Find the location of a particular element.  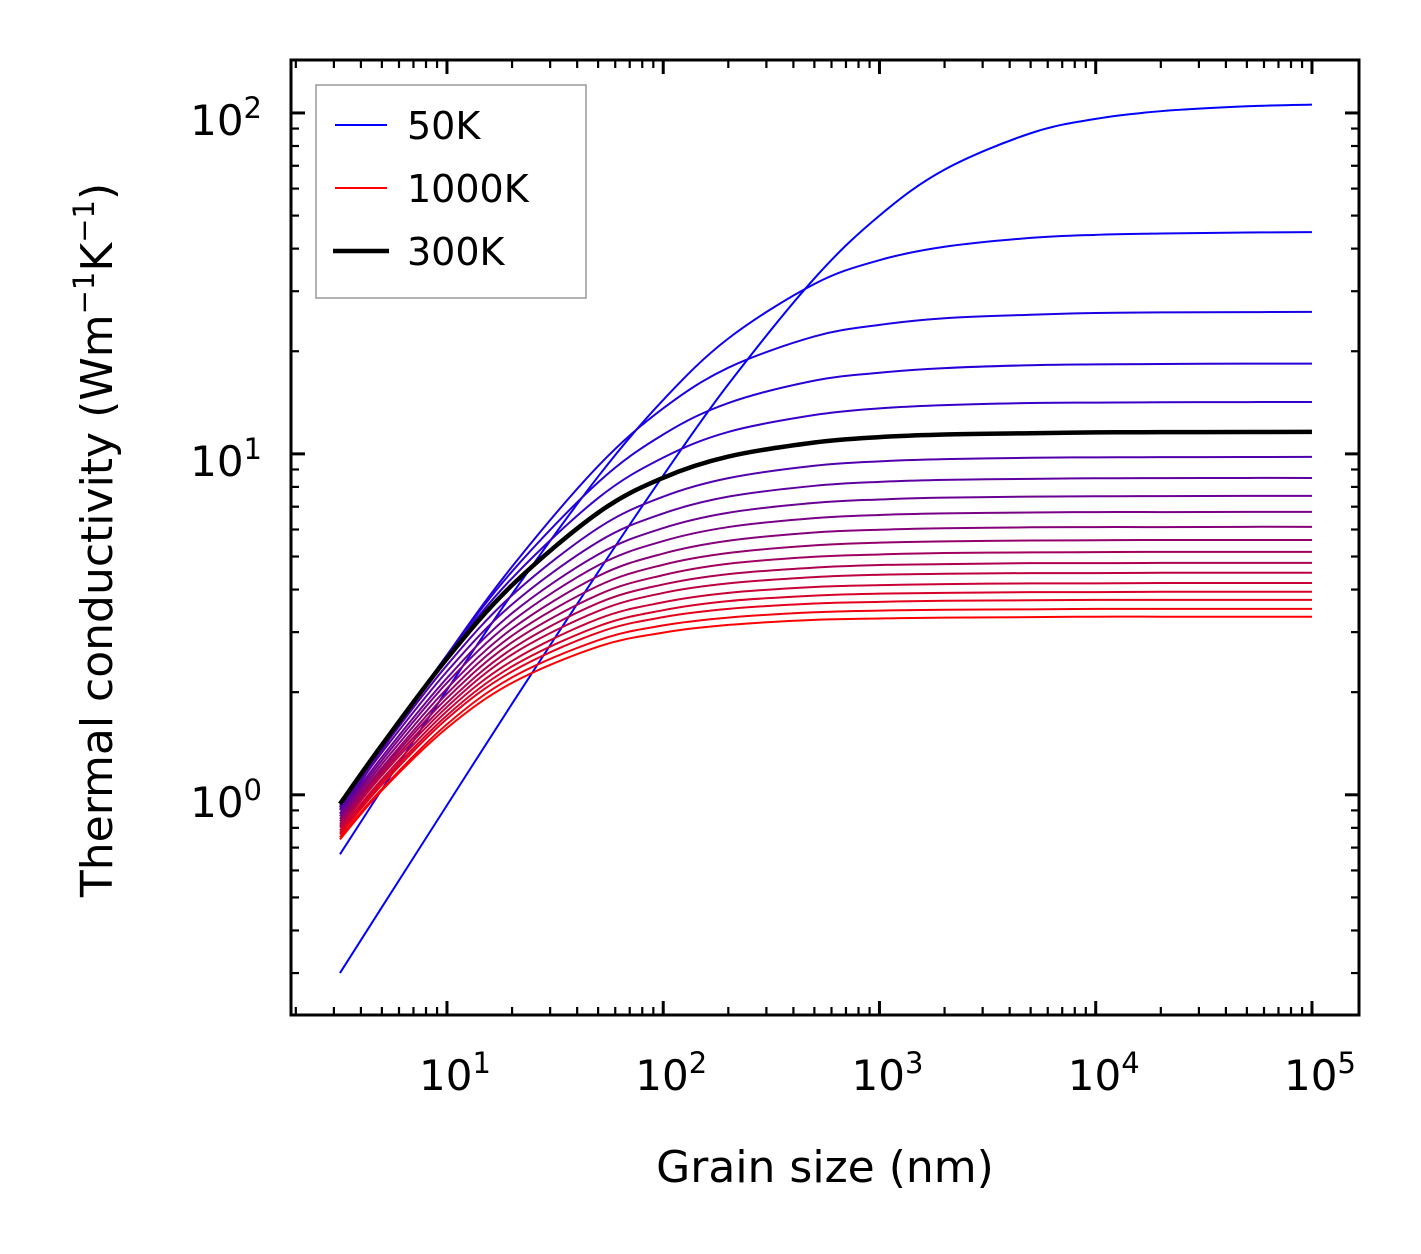

legend-label-1000k: 1000K is located at coordinates (468, 189).